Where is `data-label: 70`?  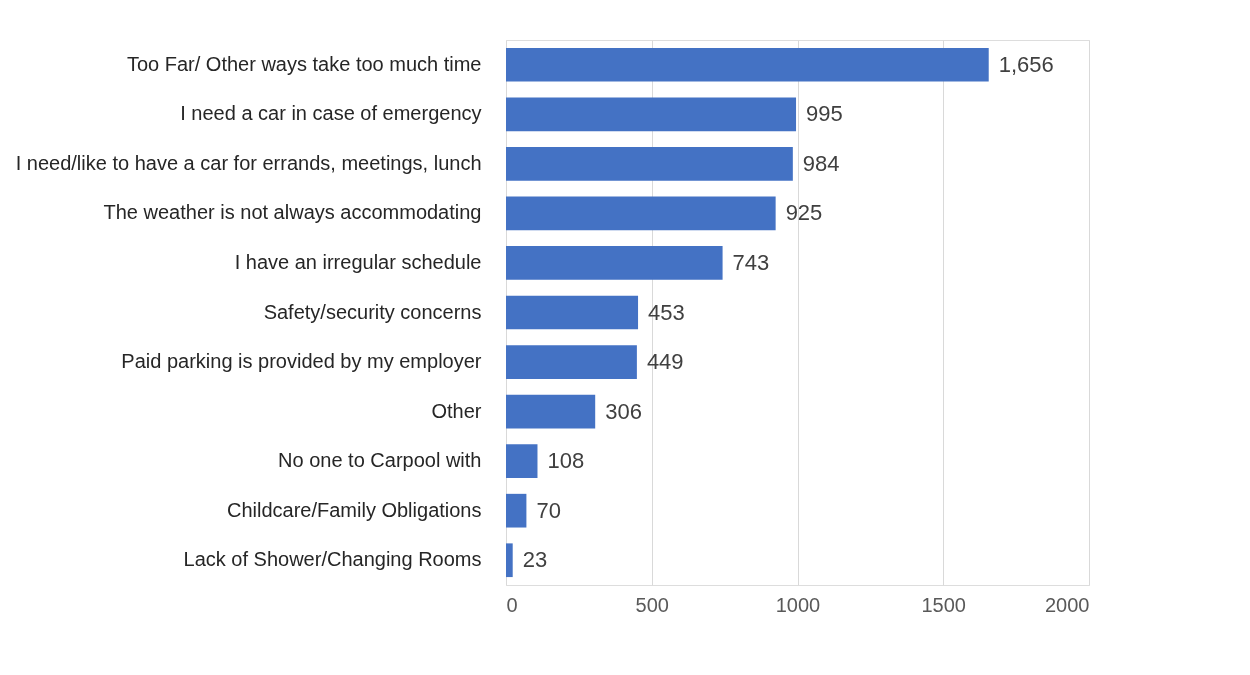 data-label: 70 is located at coordinates (548, 510).